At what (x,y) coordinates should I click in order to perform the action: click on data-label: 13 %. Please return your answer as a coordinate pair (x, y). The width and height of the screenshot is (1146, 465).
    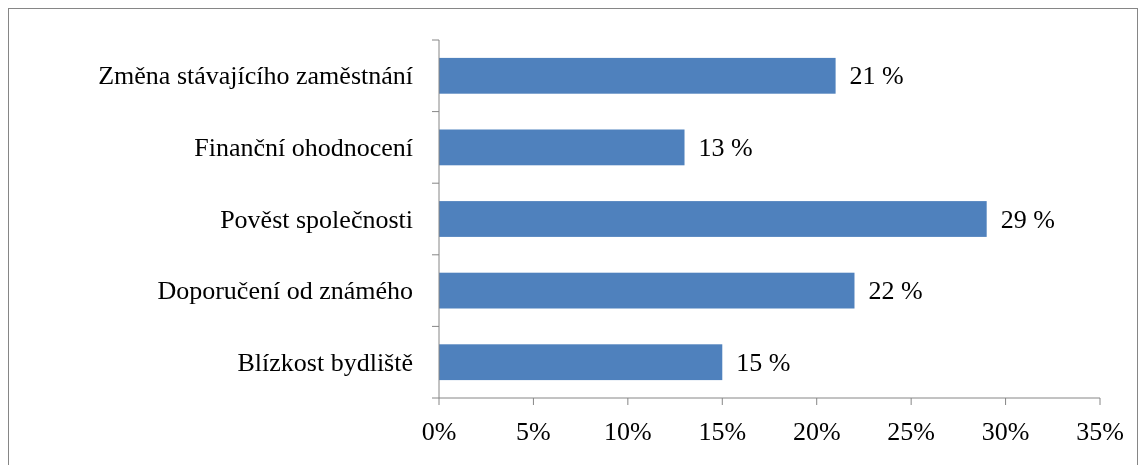
    Looking at the image, I should click on (725, 147).